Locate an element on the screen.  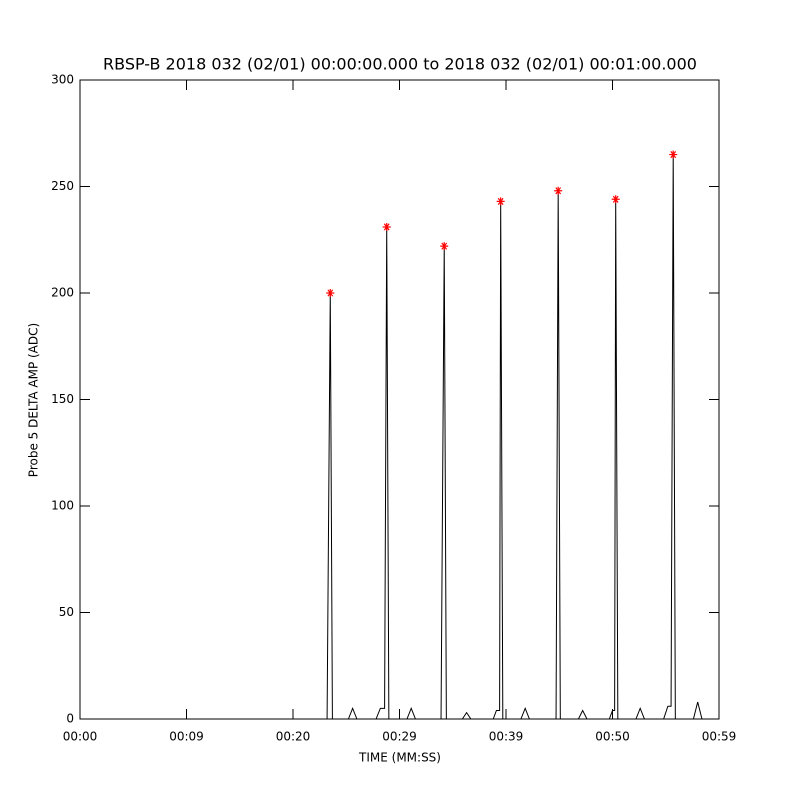
y-tick-label: 100 is located at coordinates (62, 506).